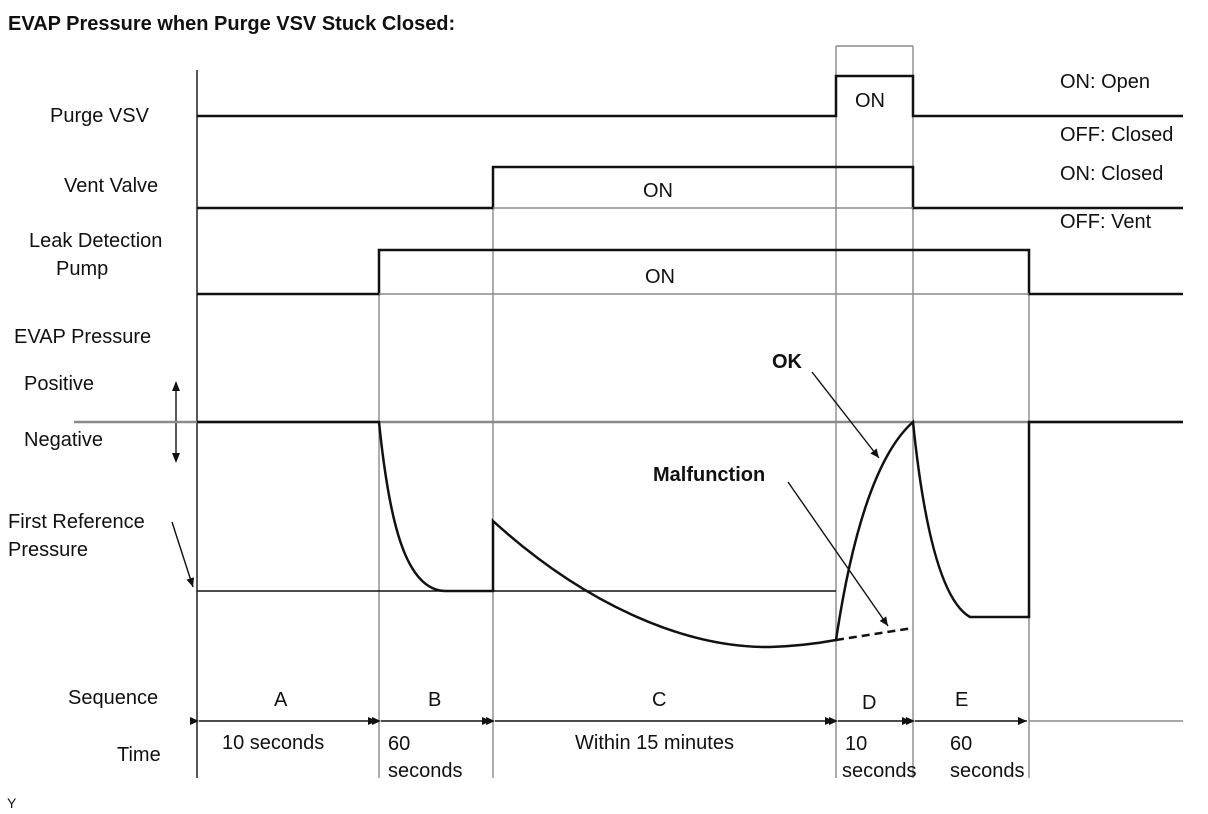 The height and width of the screenshot is (814, 1208). Describe the element at coordinates (273, 743) in the screenshot. I see `phase-a-duration: 10 seconds` at that location.